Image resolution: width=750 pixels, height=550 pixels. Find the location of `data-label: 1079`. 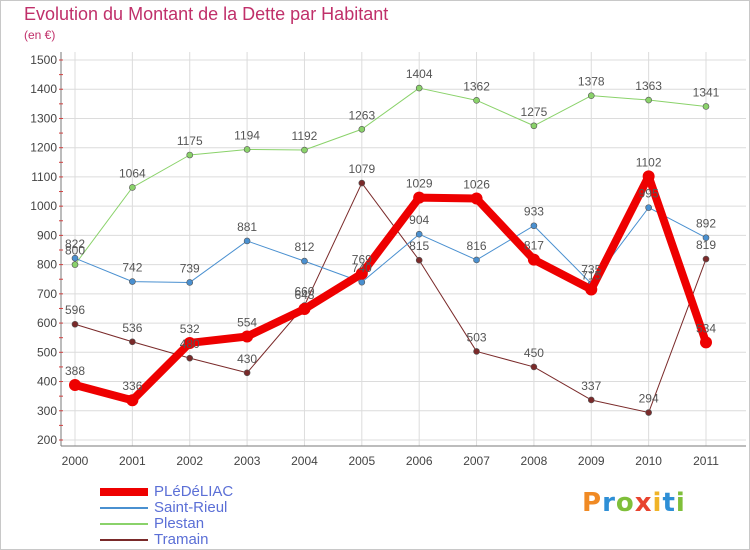

data-label: 1079 is located at coordinates (361, 169).